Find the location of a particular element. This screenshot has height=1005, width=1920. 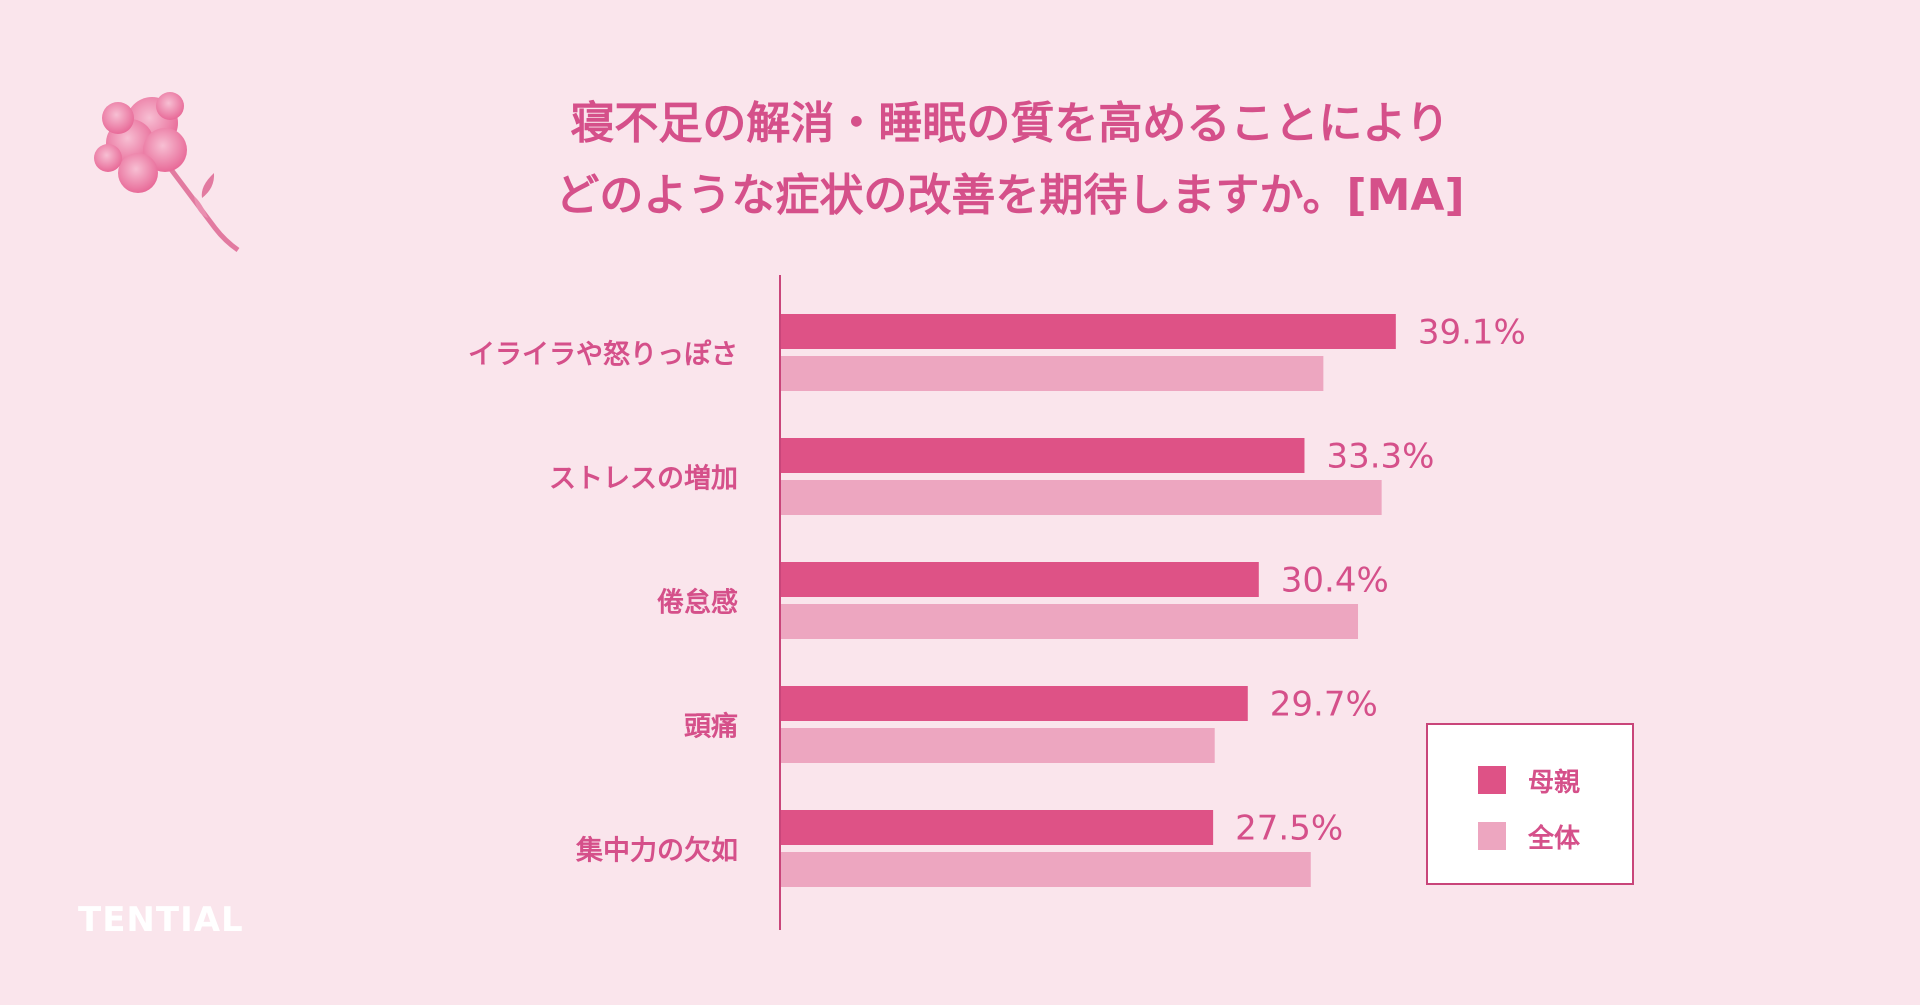

carnation-illustration is located at coordinates (167, 172).